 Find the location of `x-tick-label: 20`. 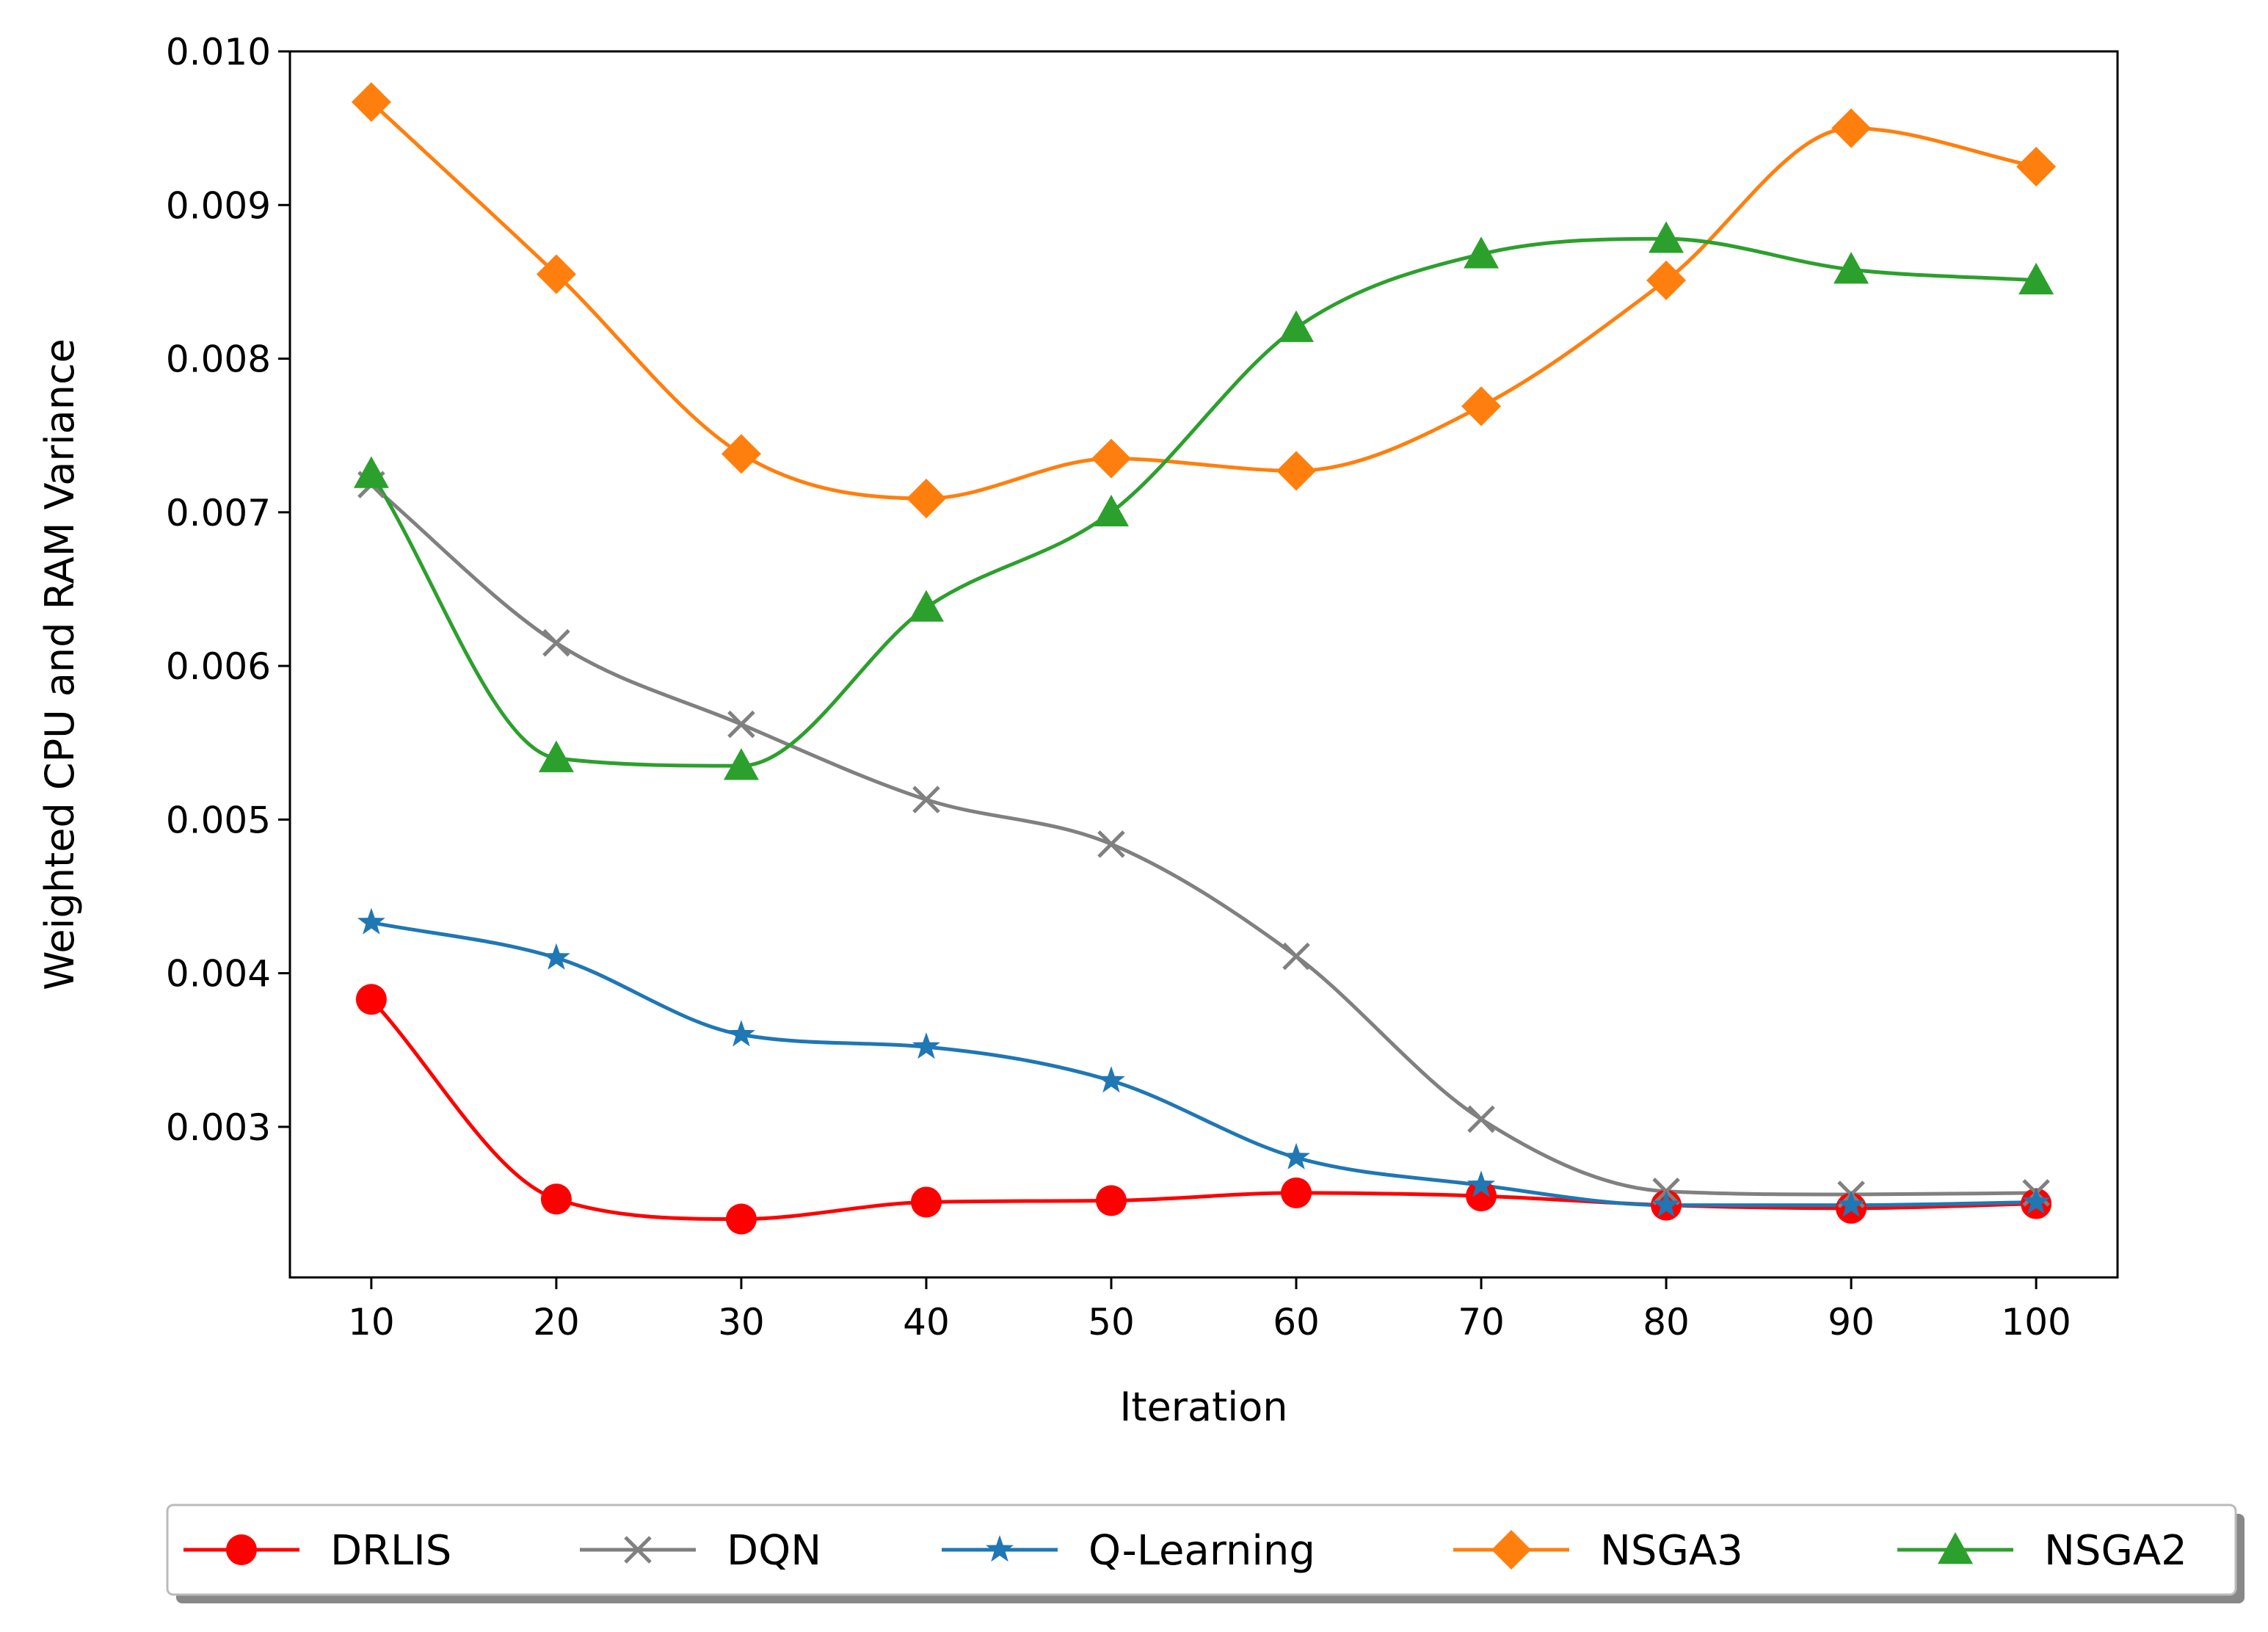

x-tick-label: 20 is located at coordinates (556, 1322).